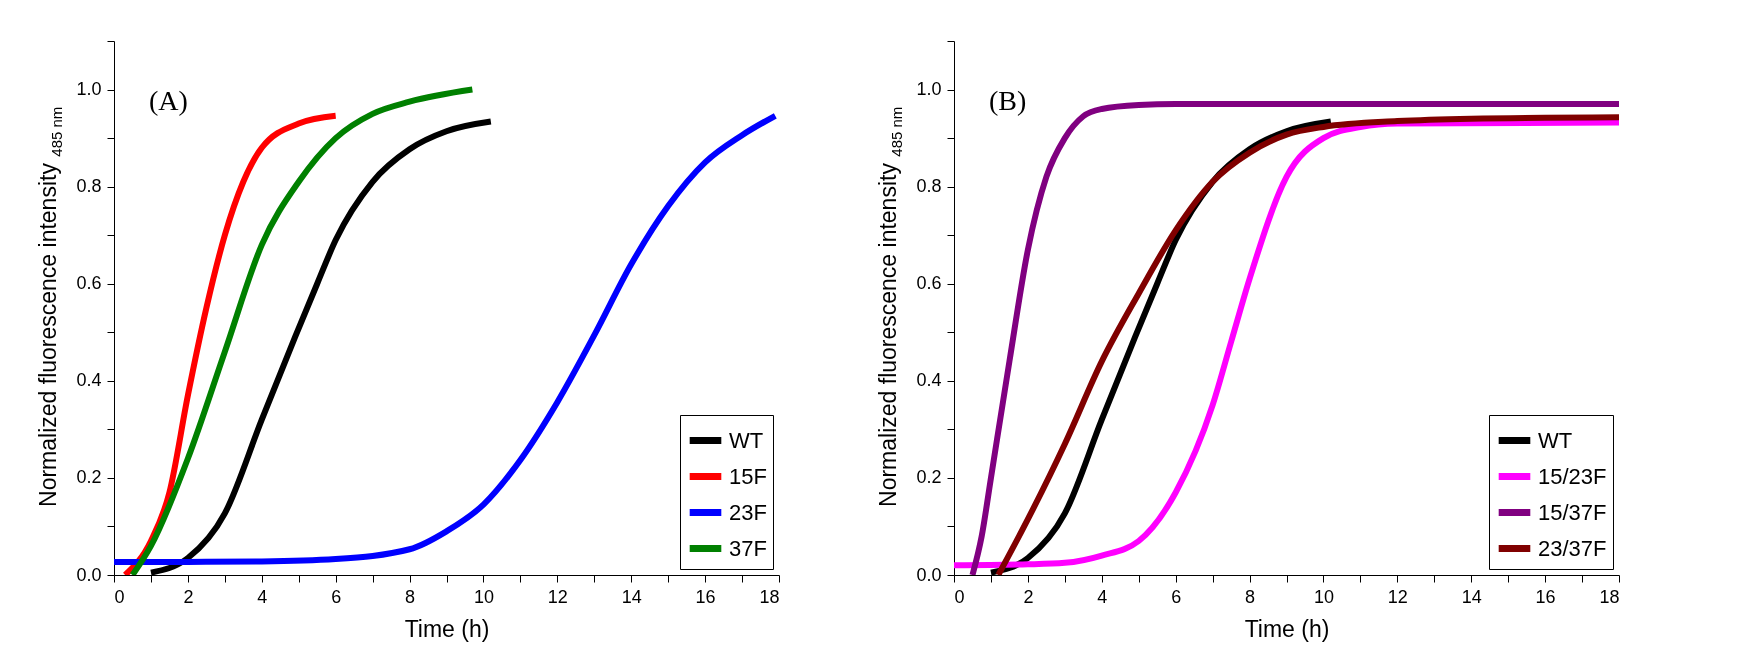  I want to click on text: (B), so click(1008, 100).